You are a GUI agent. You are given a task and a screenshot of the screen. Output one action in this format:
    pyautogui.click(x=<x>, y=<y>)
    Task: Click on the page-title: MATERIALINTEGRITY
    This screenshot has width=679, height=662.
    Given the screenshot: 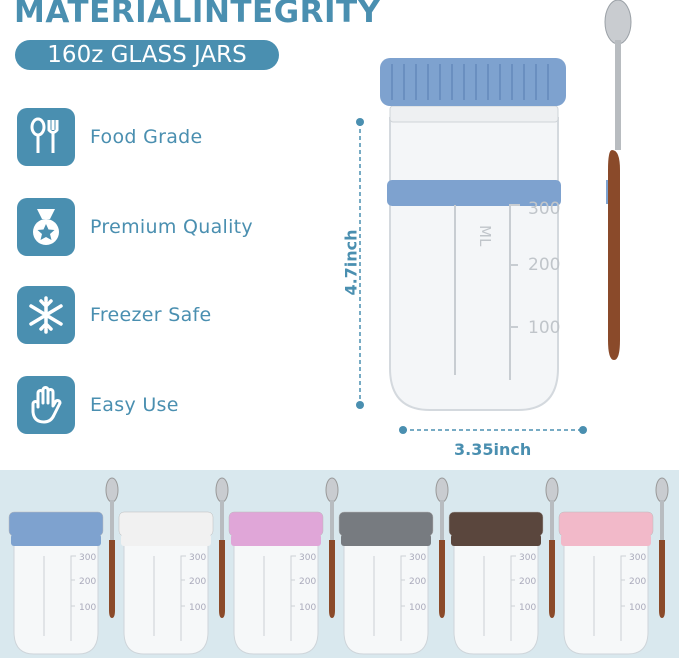 What is the action you would take?
    pyautogui.click(x=197, y=15)
    